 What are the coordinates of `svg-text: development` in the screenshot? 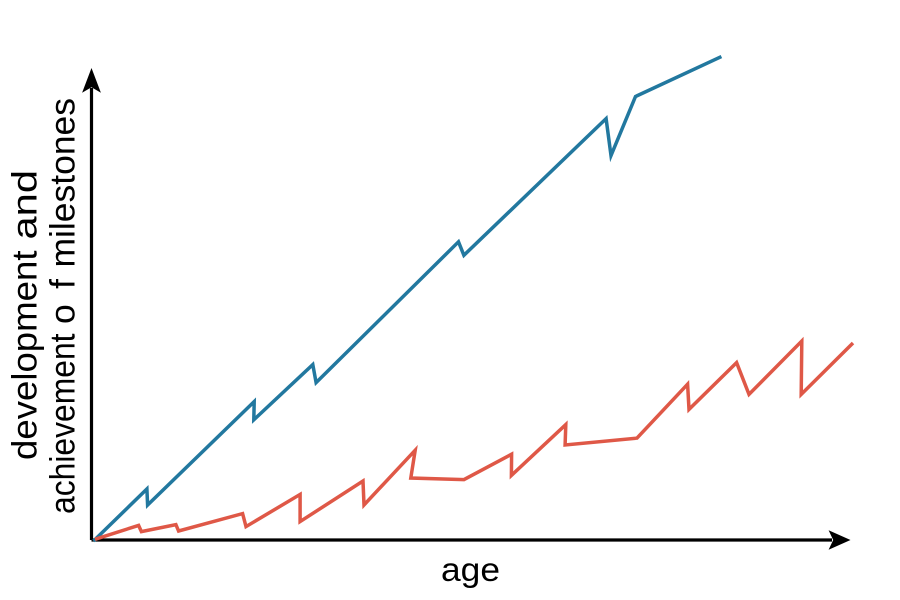 It's located at (25, 355).